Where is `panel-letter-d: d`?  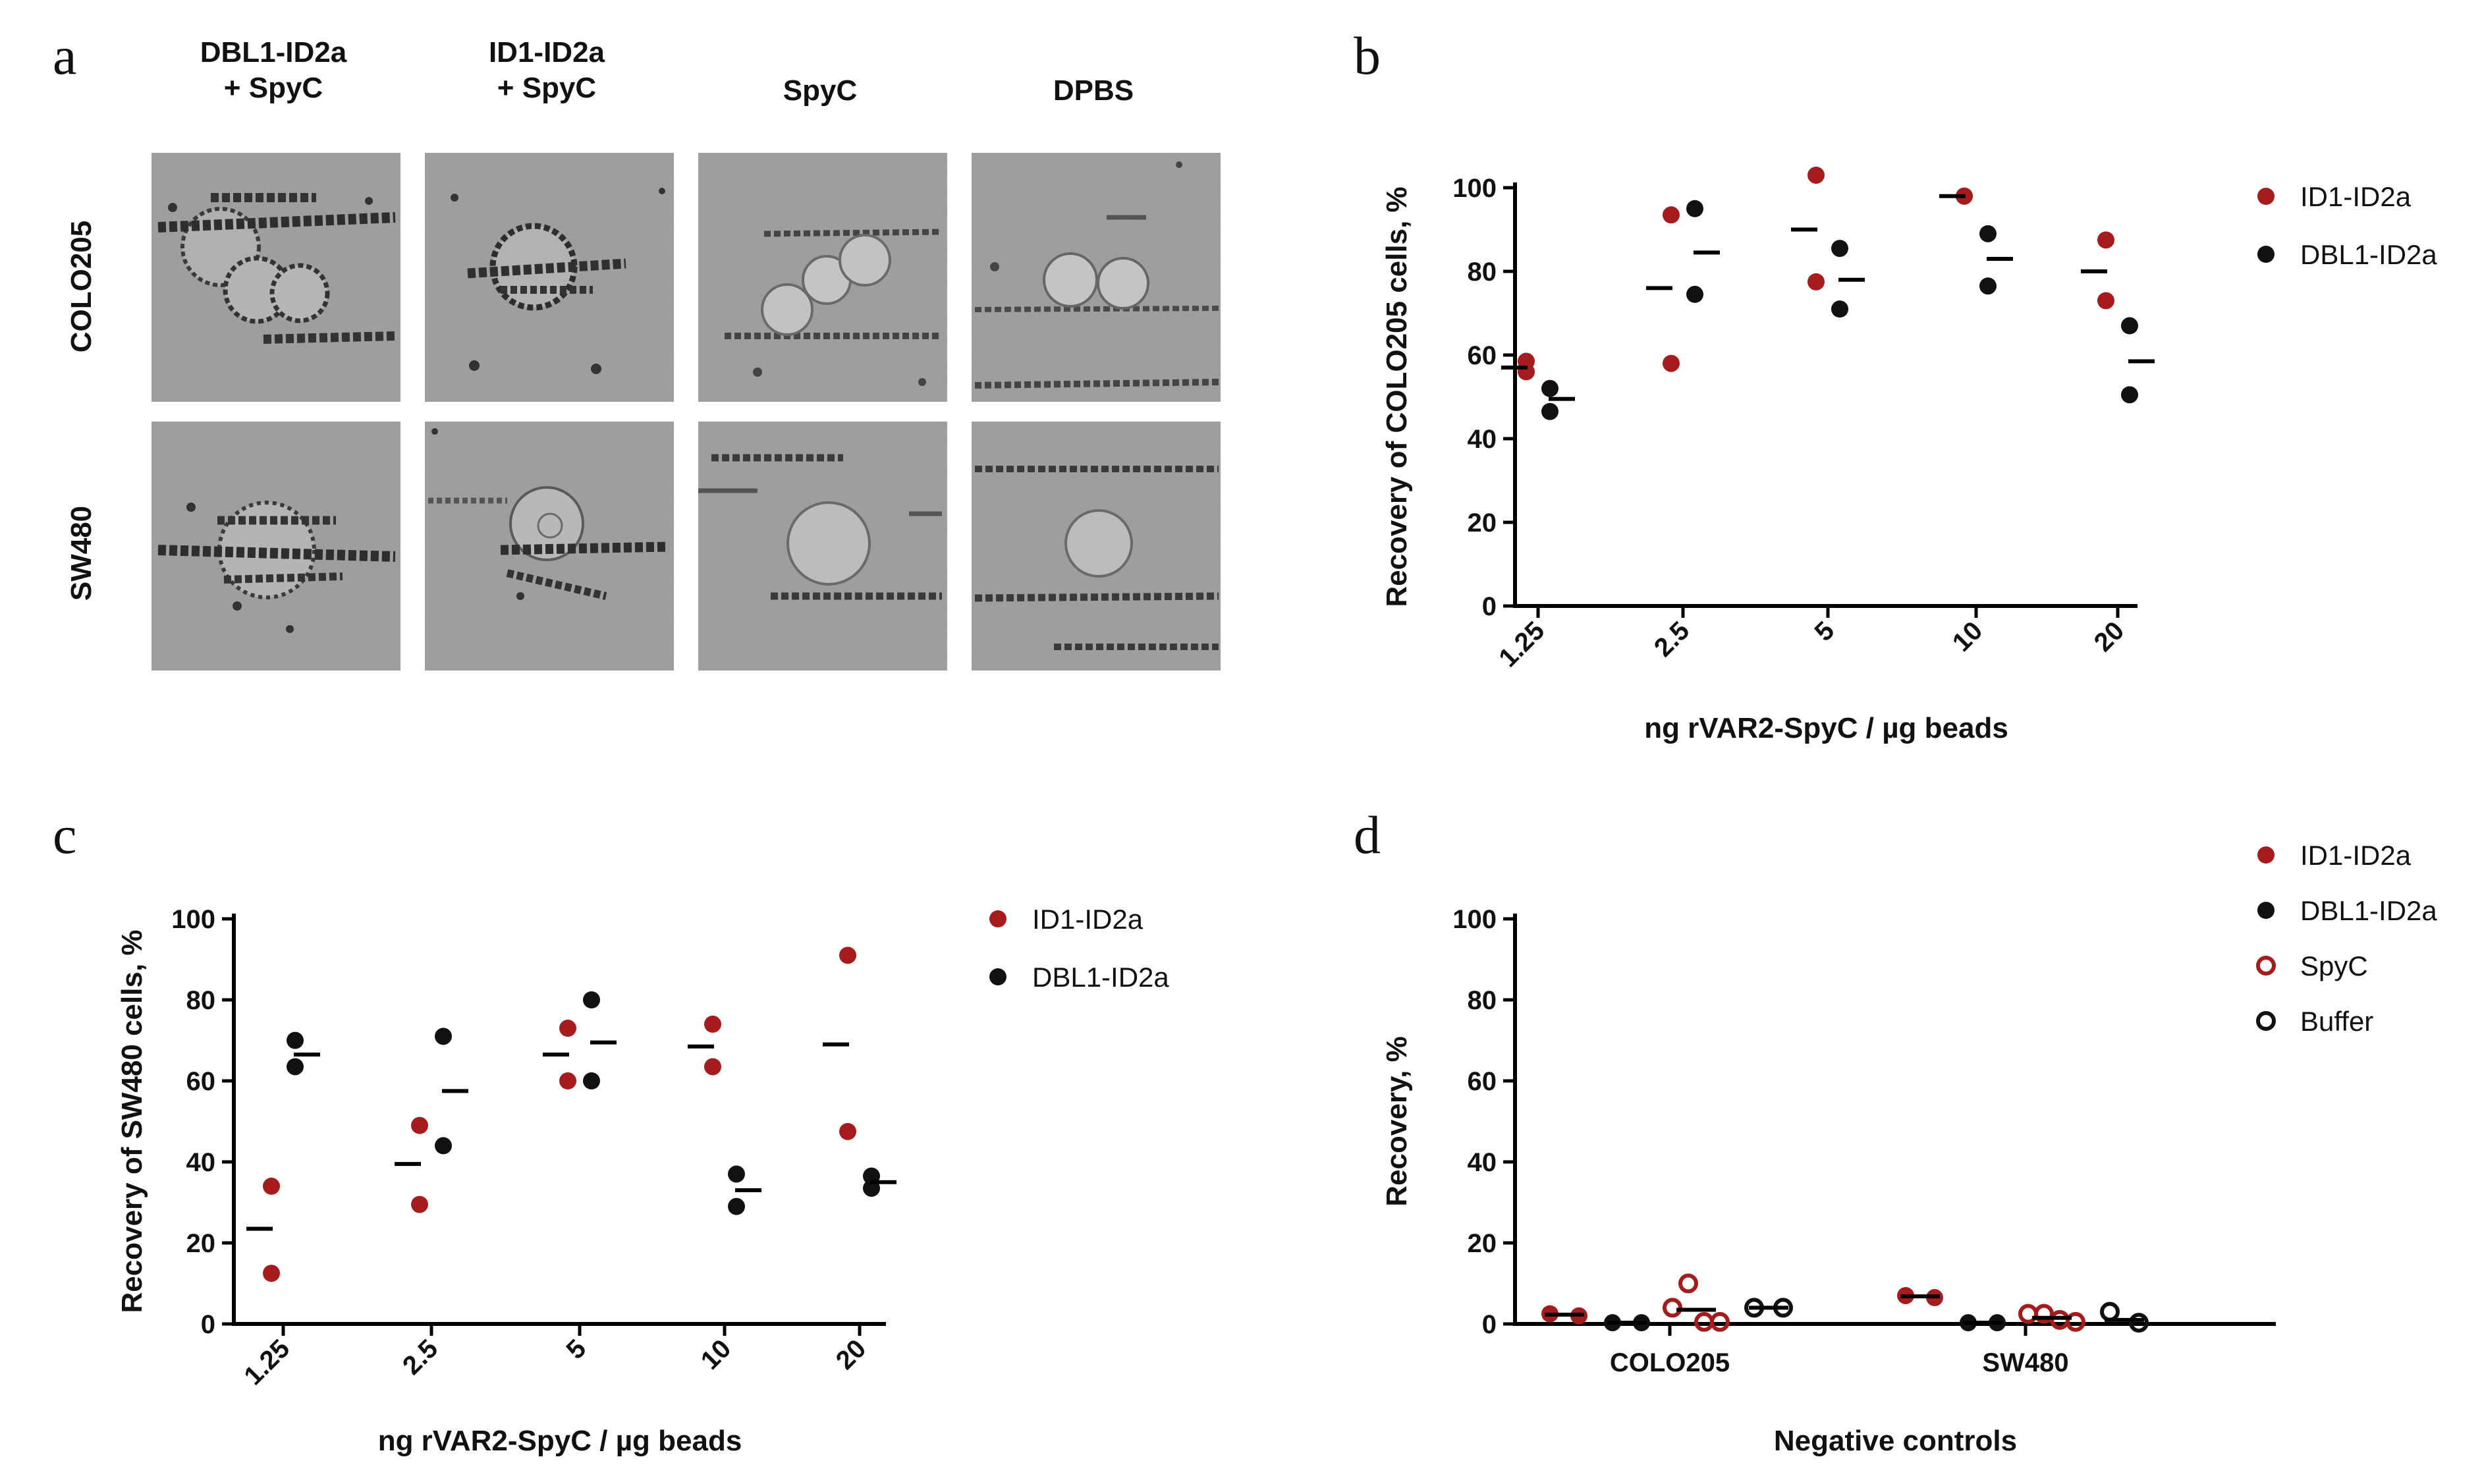
panel-letter-d: d is located at coordinates (1368, 835).